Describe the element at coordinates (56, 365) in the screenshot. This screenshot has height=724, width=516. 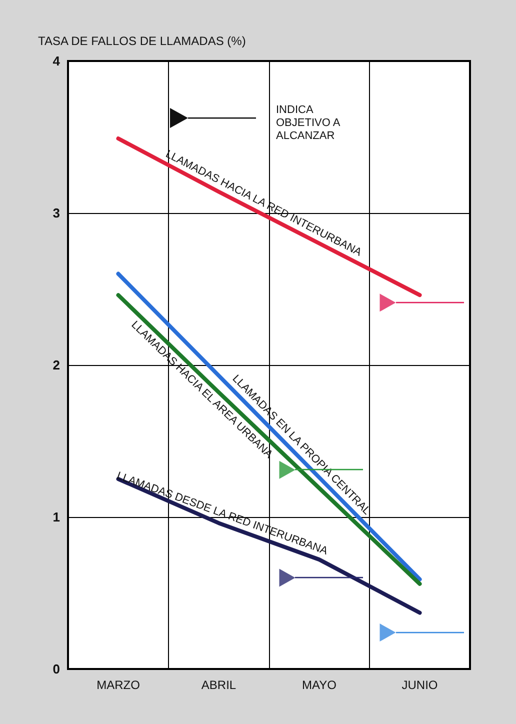
I see `y-tick-label: 2` at that location.